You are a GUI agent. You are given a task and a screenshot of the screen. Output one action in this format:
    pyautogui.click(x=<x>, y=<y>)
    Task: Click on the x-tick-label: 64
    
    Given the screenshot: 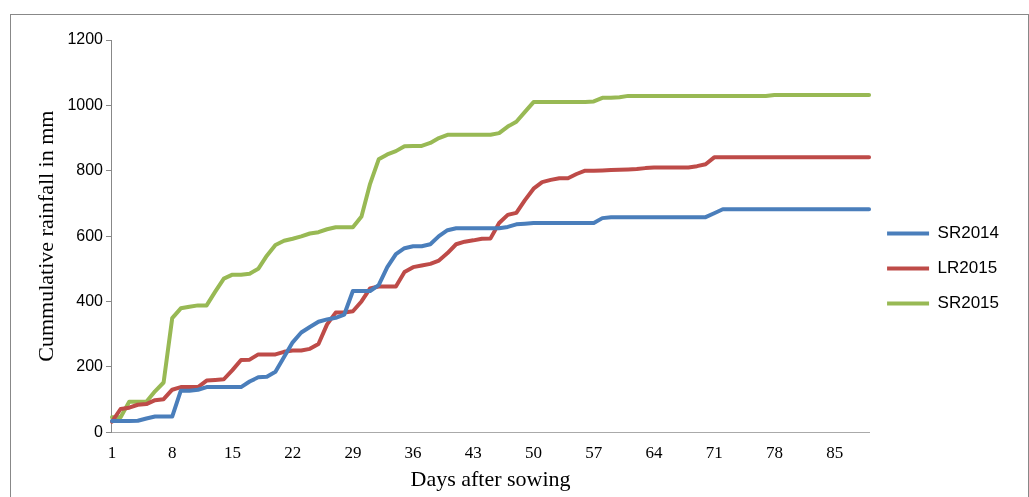 What is the action you would take?
    pyautogui.click(x=654, y=452)
    